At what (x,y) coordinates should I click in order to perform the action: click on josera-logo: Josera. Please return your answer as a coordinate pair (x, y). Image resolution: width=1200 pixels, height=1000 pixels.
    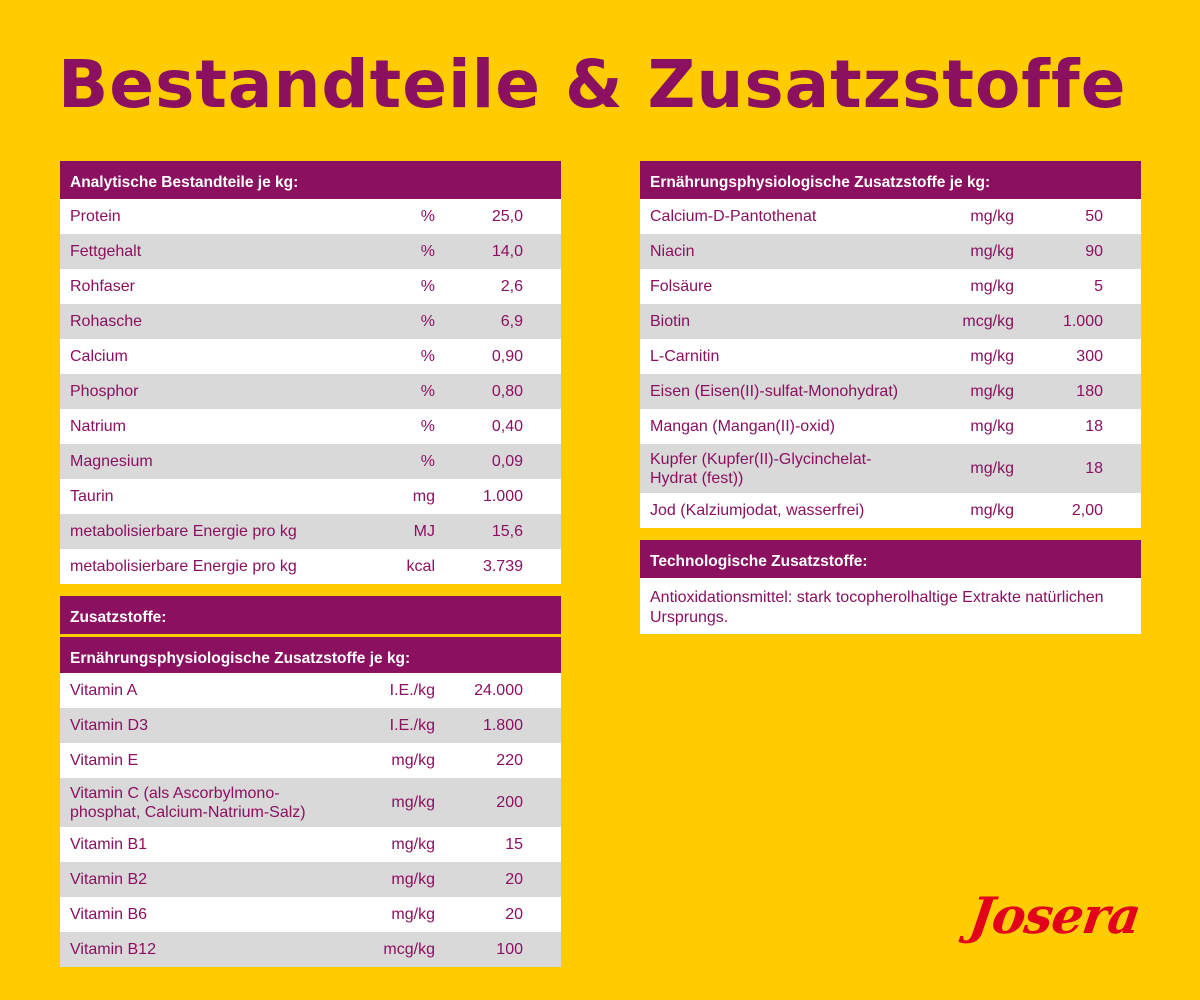
    Looking at the image, I should click on (1055, 915).